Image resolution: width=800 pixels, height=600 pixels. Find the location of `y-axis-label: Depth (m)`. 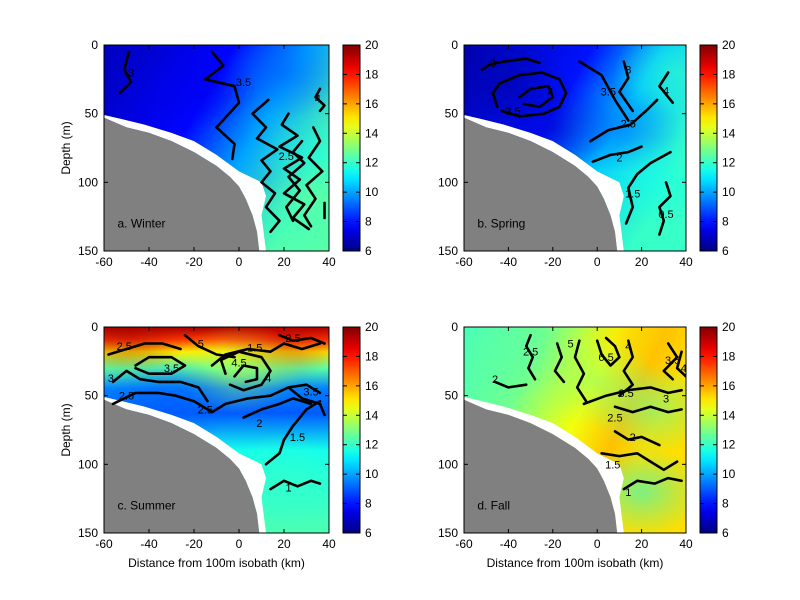

y-axis-label: Depth (m) is located at coordinates (66, 147).